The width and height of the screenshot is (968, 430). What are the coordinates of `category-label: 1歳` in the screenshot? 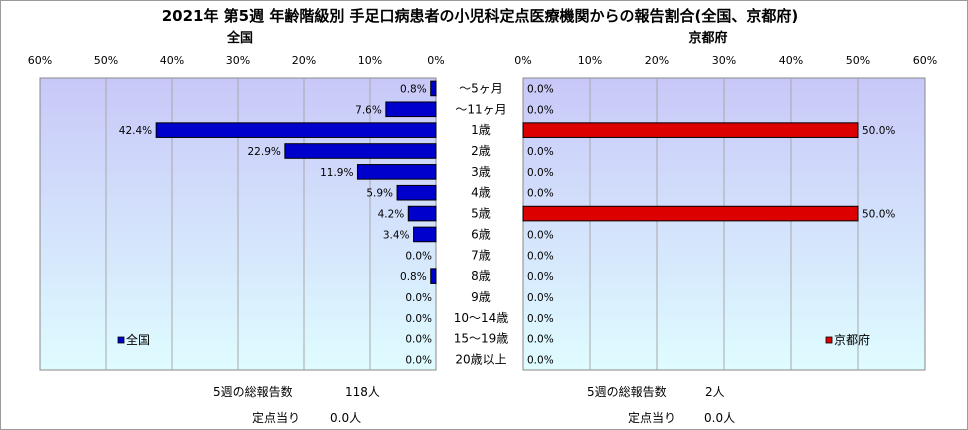 It's located at (481, 130).